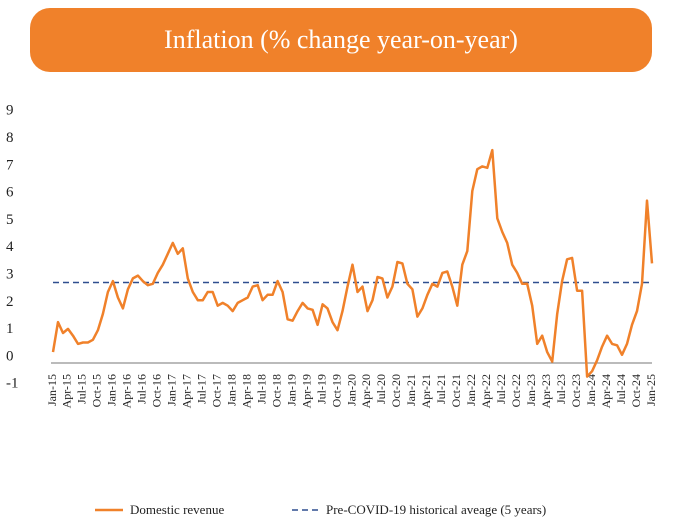  Describe the element at coordinates (12, 384) in the screenshot. I see `y-tick-label: -1` at that location.